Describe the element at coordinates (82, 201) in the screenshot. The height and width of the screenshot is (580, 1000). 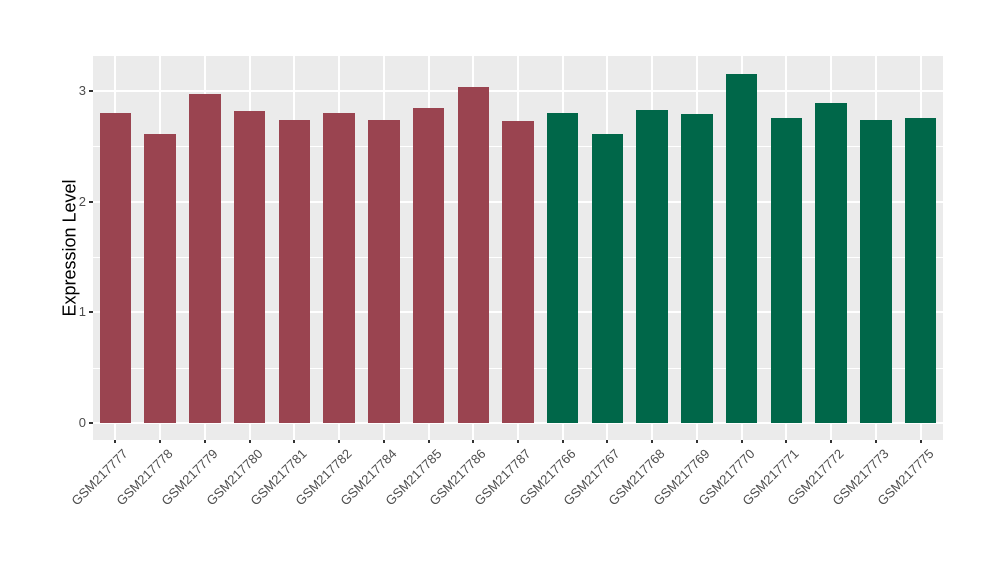
I see `y-axis-tick-label: 2` at that location.